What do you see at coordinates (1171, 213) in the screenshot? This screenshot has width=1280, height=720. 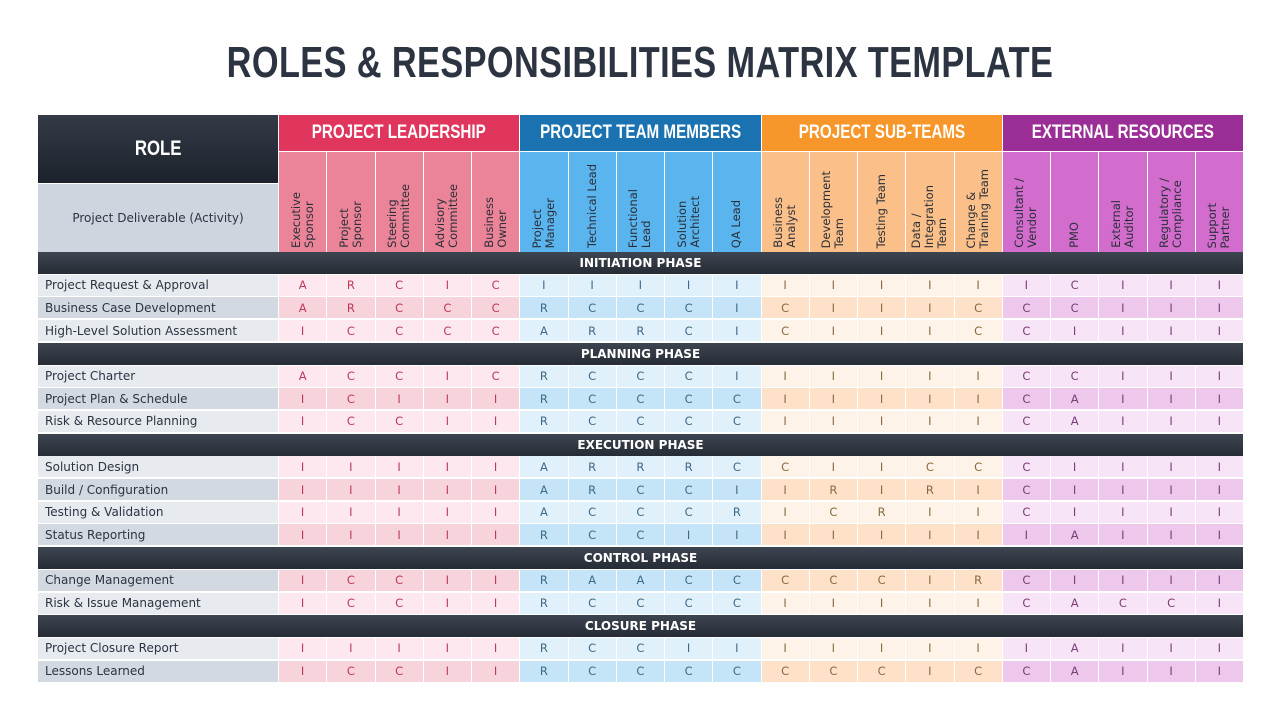 I see `role-name: Regulatory / Compliance` at bounding box center [1171, 213].